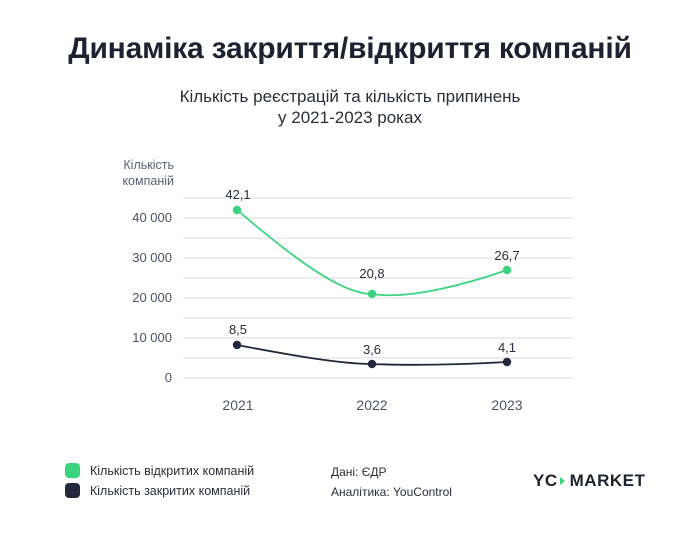 Image resolution: width=700 pixels, height=533 pixels. I want to click on chart-title: Динаміка закриття/відкриття компаній, so click(350, 48).